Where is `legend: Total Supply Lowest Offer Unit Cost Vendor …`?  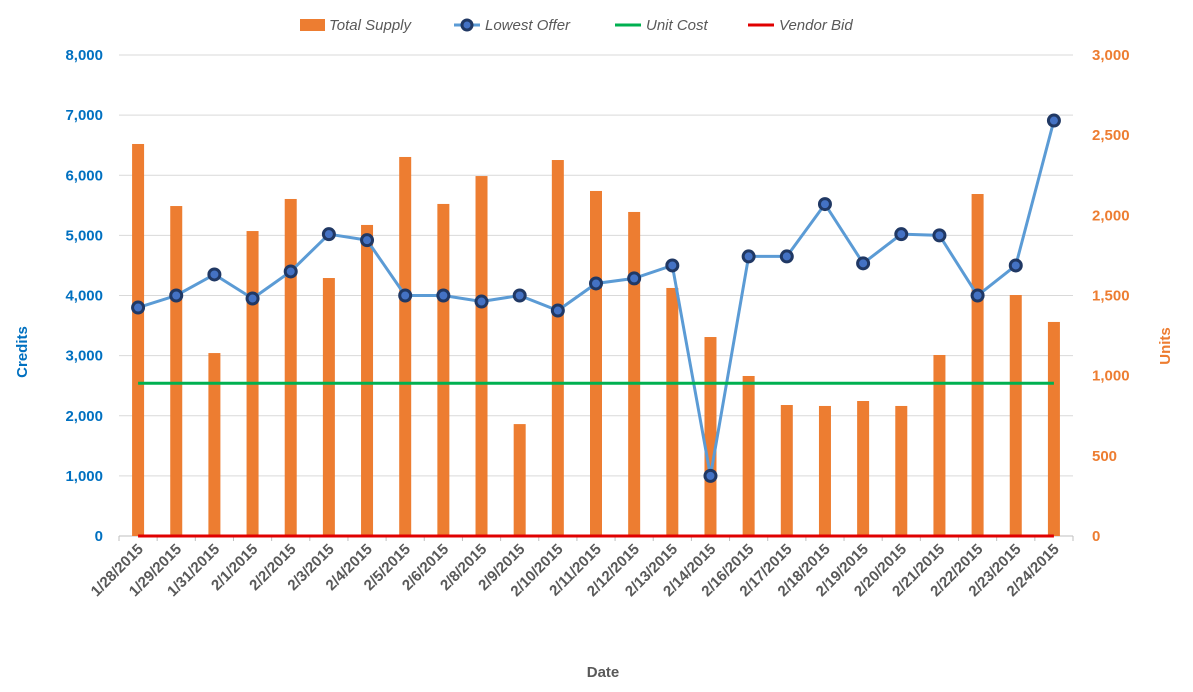
legend: Total Supply Lowest Offer Unit Cost Vendor … is located at coordinates (576, 25).